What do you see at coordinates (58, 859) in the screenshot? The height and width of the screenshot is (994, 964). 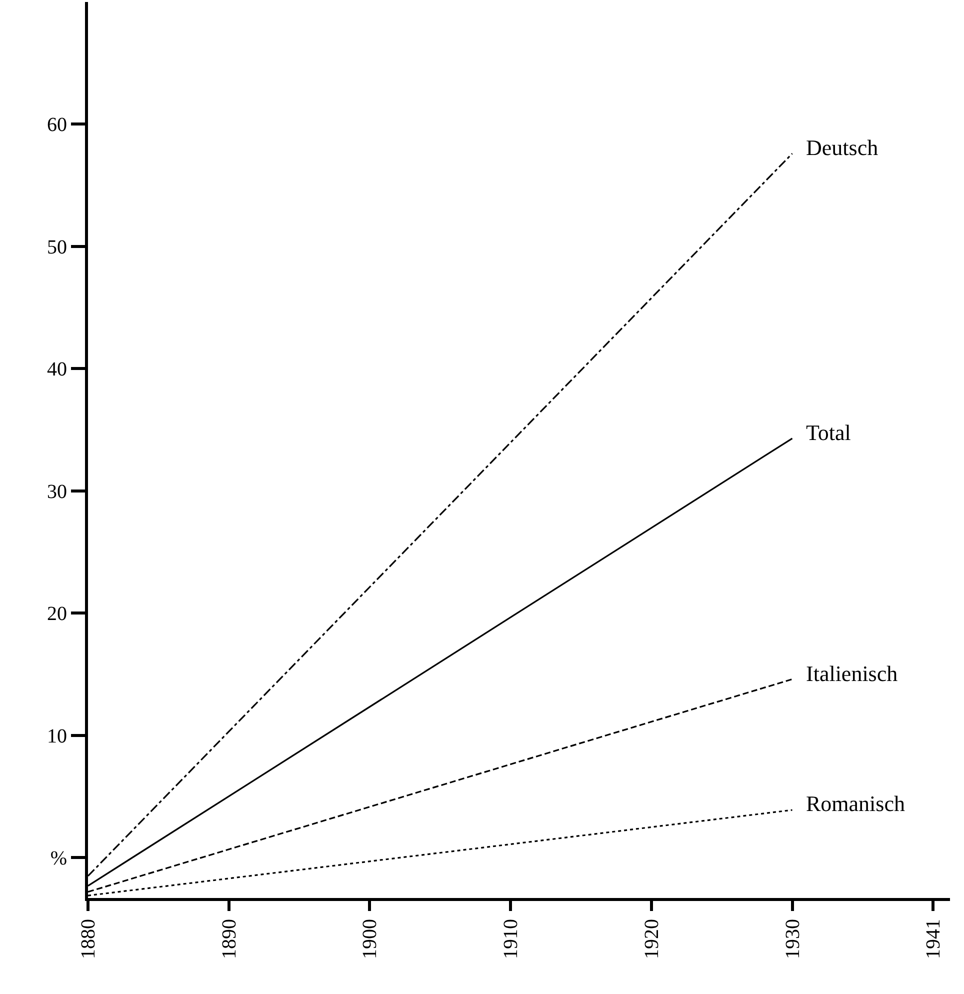 I see `y-tick-label: %` at bounding box center [58, 859].